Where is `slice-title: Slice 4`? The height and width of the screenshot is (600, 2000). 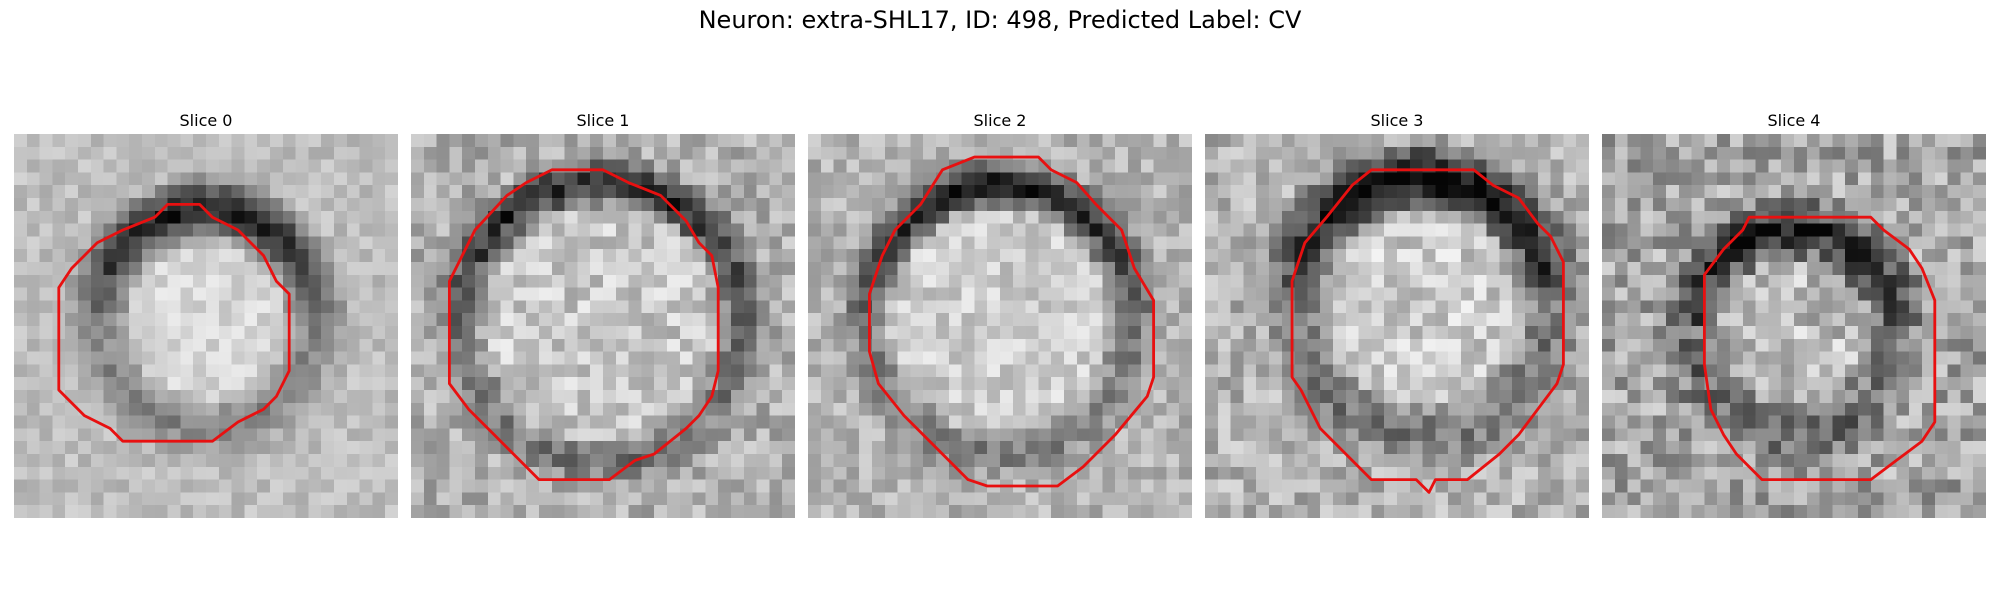
slice-title: Slice 4 is located at coordinates (1794, 120).